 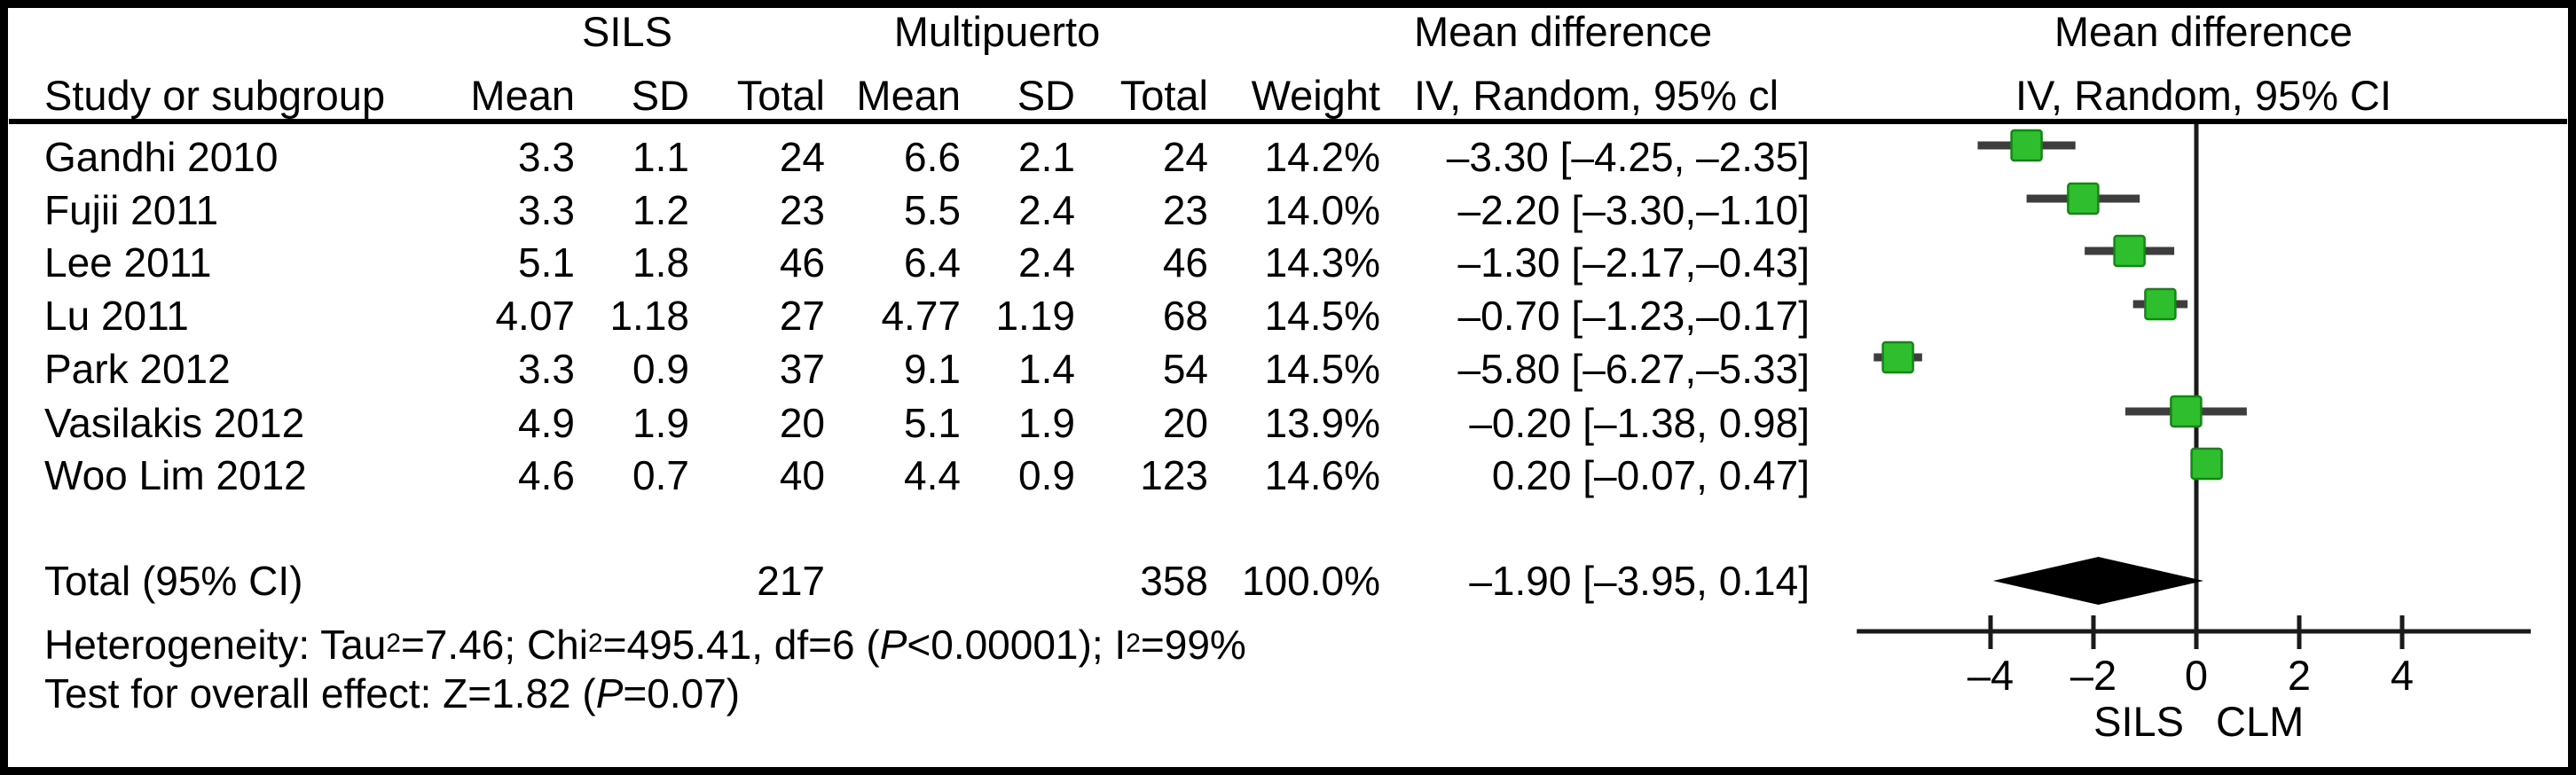 I want to click on x-tick-label: 4, so click(x=2402, y=675).